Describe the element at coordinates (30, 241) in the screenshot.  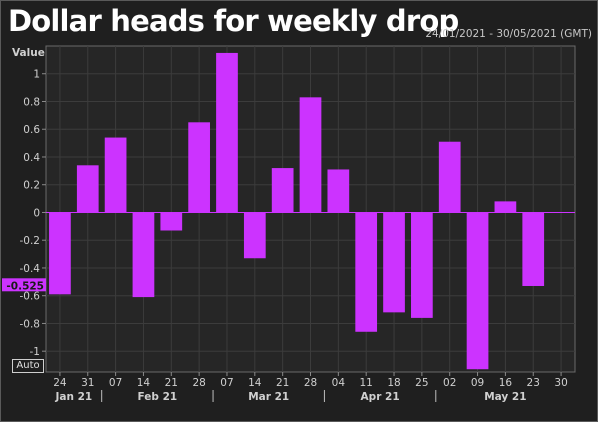
I see `y-tick-label: -0.2` at that location.